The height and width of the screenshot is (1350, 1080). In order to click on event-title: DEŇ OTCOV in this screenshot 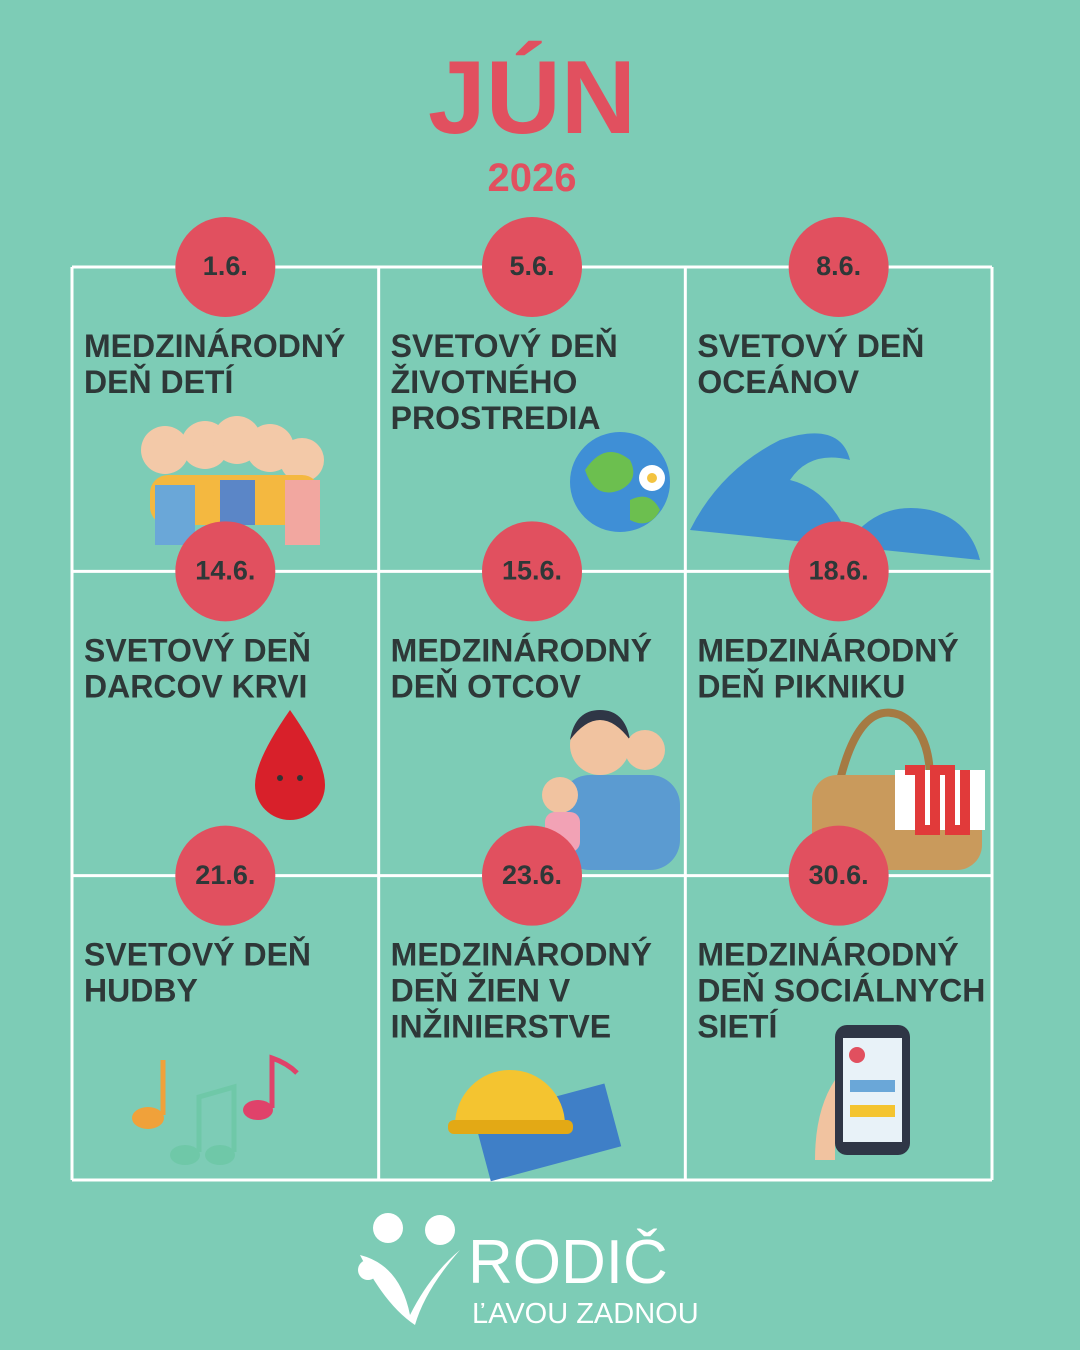, I will do `click(486, 686)`.